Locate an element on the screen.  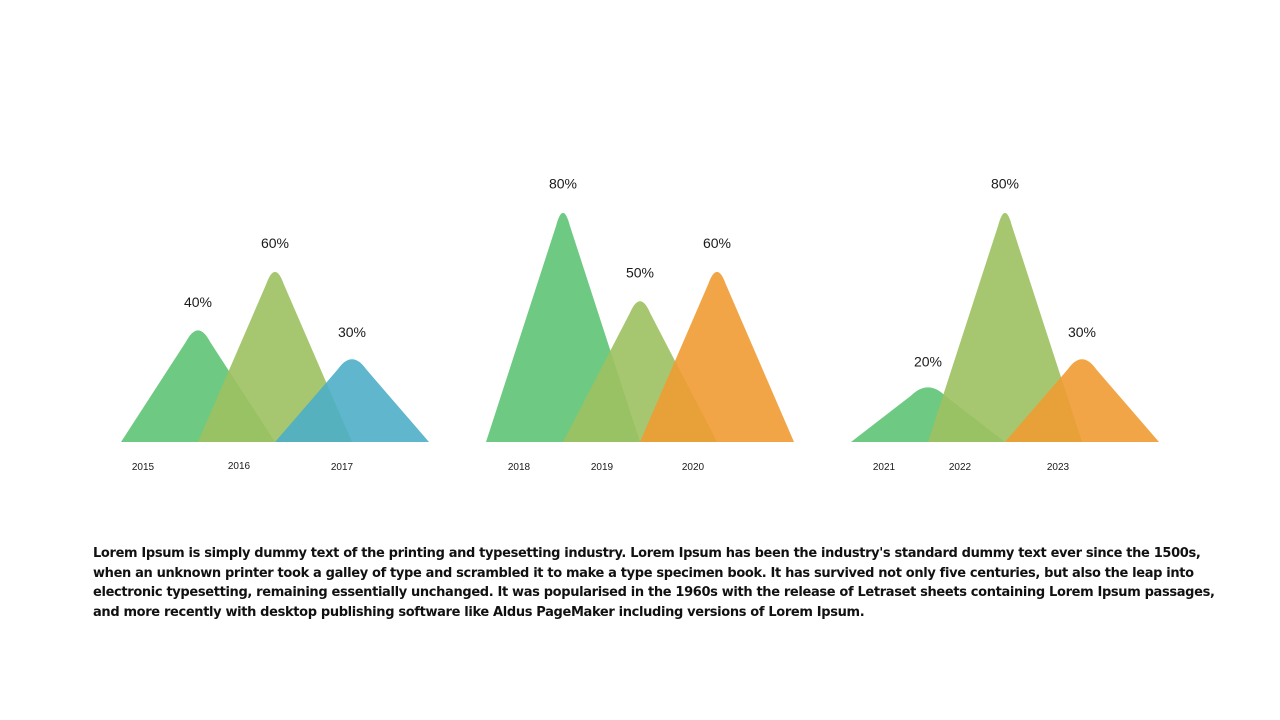
year-label-2017: 2017 is located at coordinates (342, 467).